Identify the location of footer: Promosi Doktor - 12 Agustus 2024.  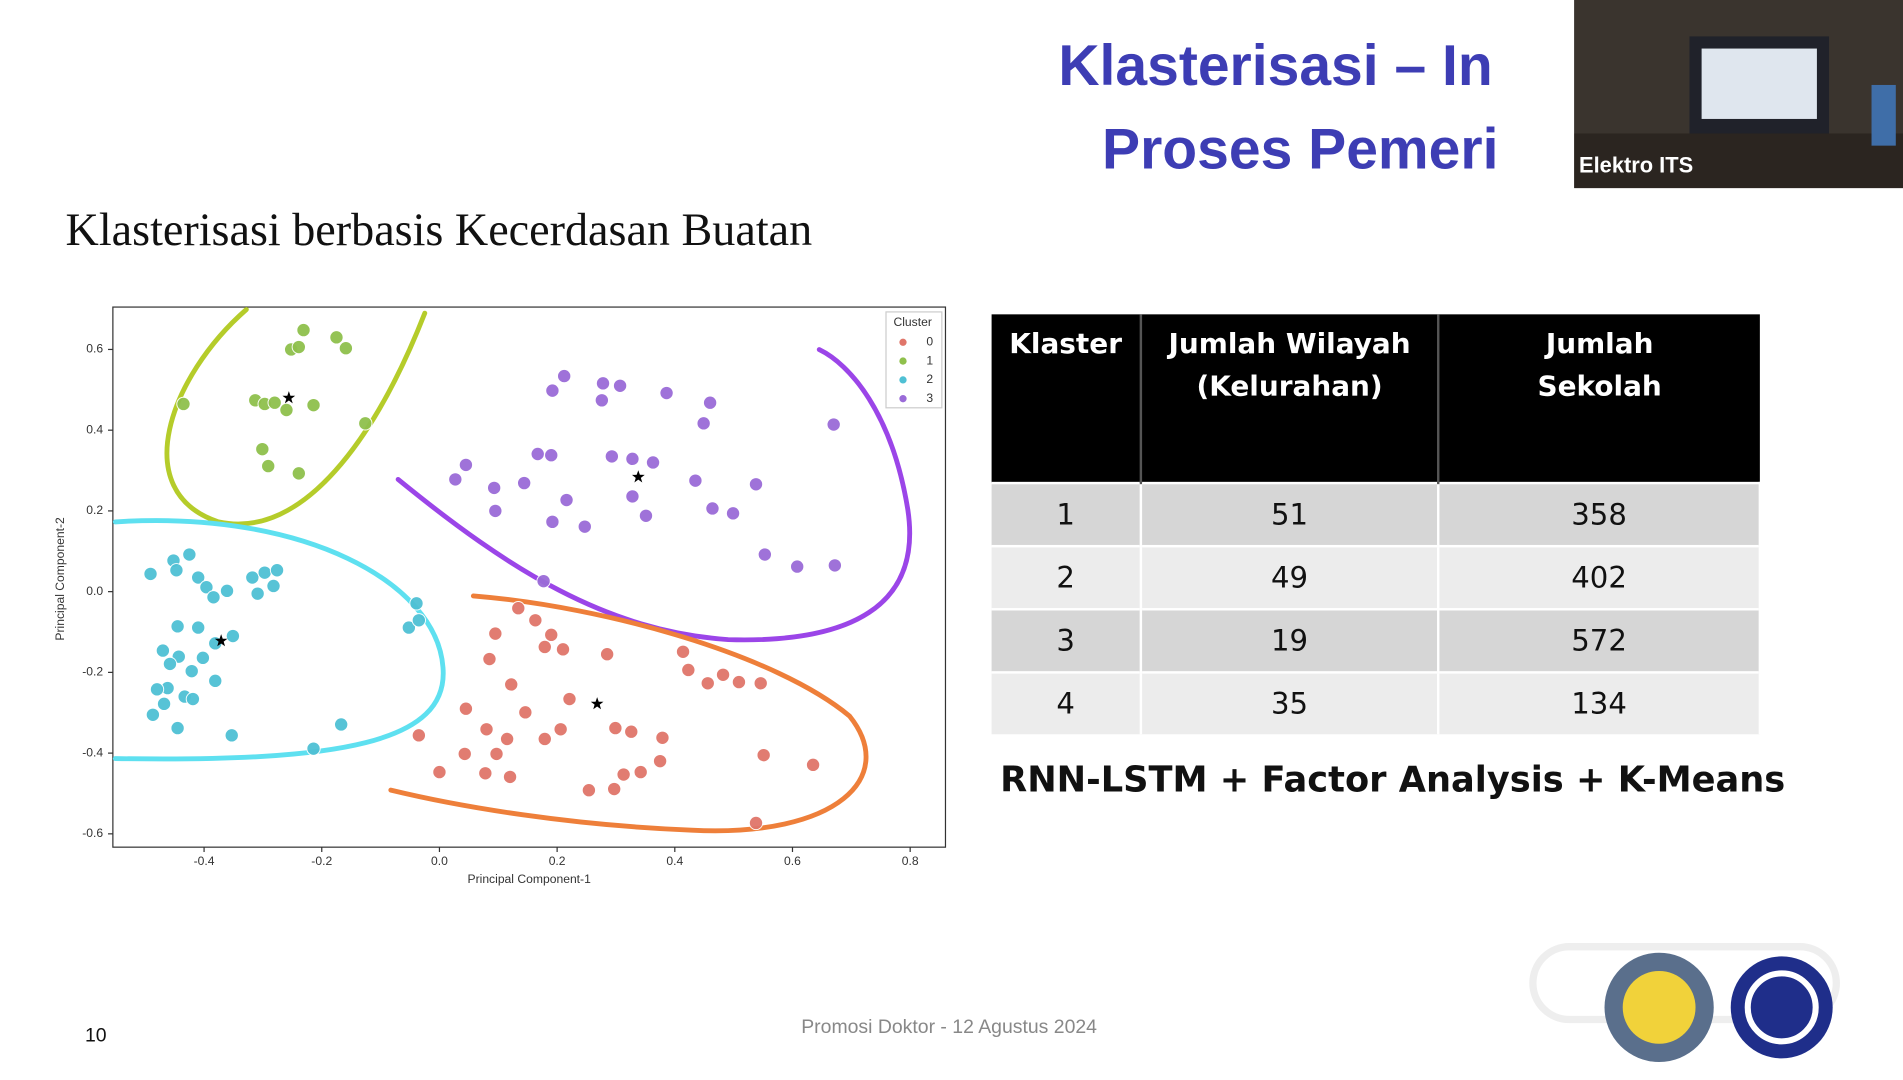
(949, 1027).